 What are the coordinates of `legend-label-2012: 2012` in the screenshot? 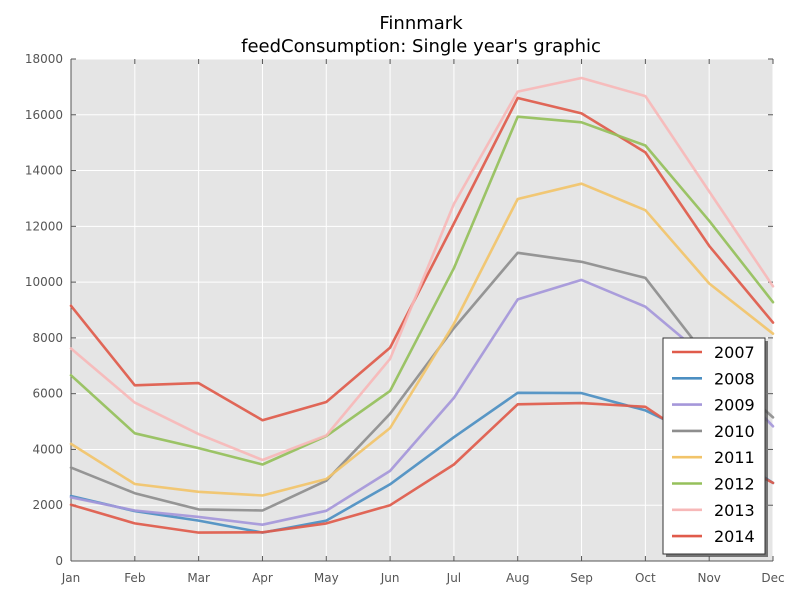 It's located at (734, 484).